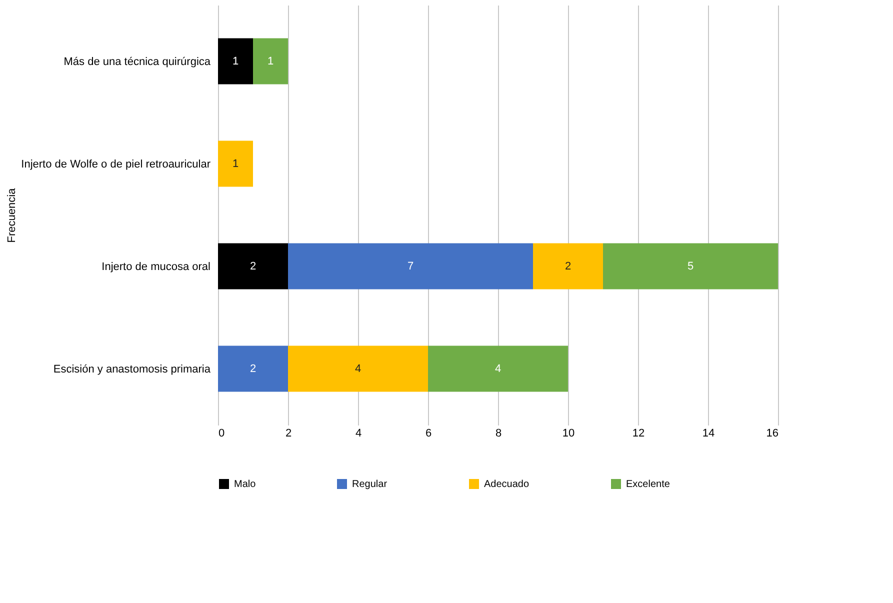 This screenshot has height=603, width=893. What do you see at coordinates (690, 266) in the screenshot?
I see `data-label: 5` at bounding box center [690, 266].